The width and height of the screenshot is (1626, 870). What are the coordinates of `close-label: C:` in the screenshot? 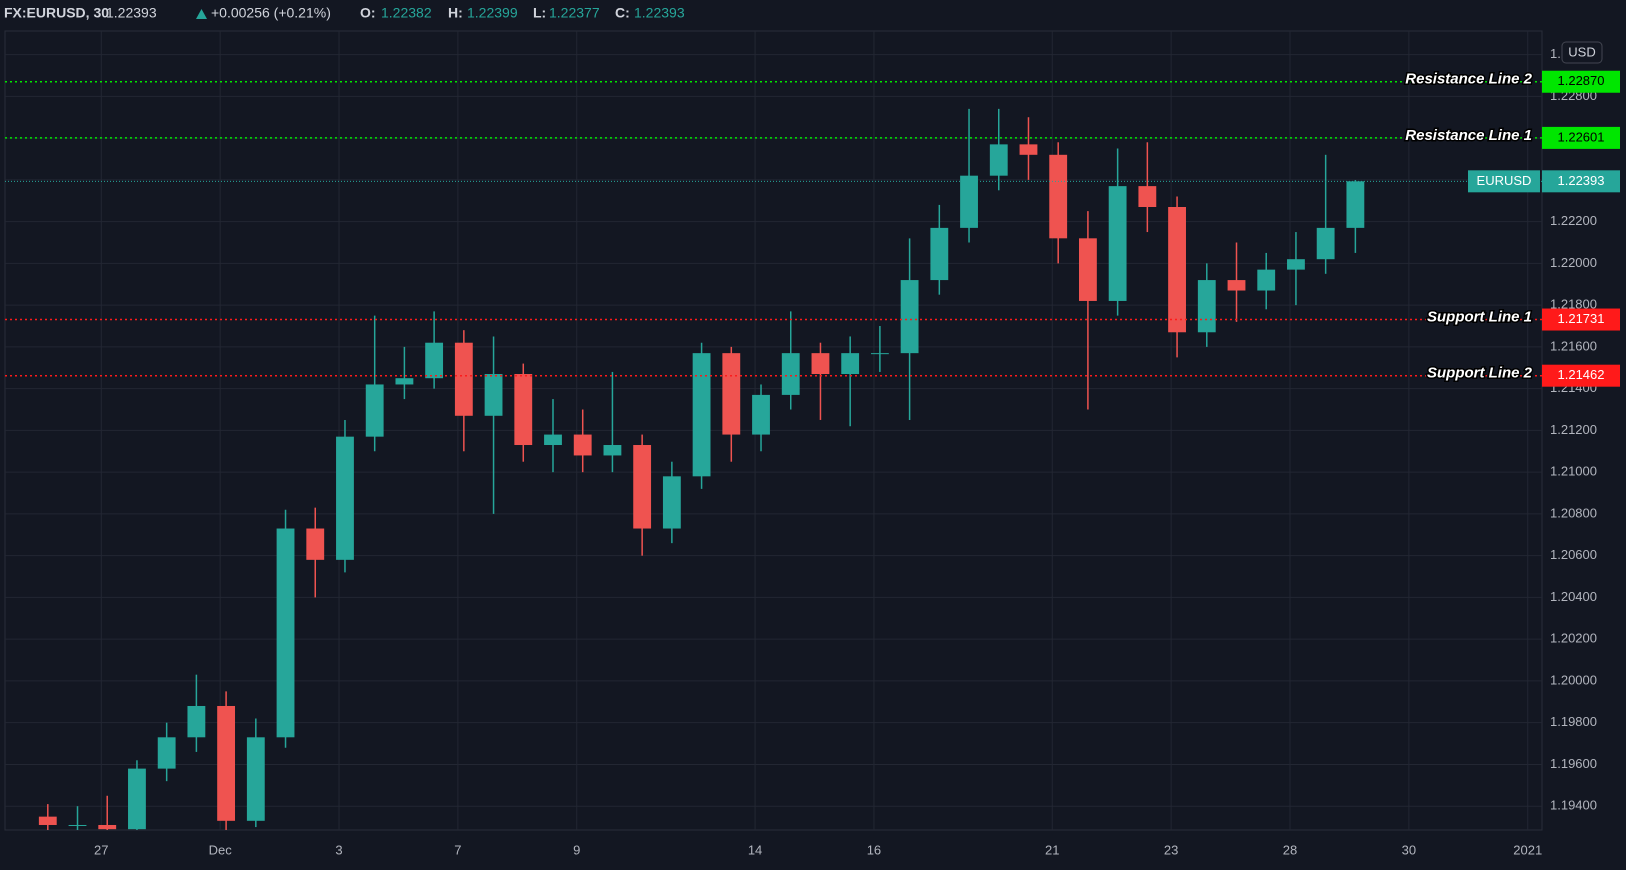 It's located at (622, 13).